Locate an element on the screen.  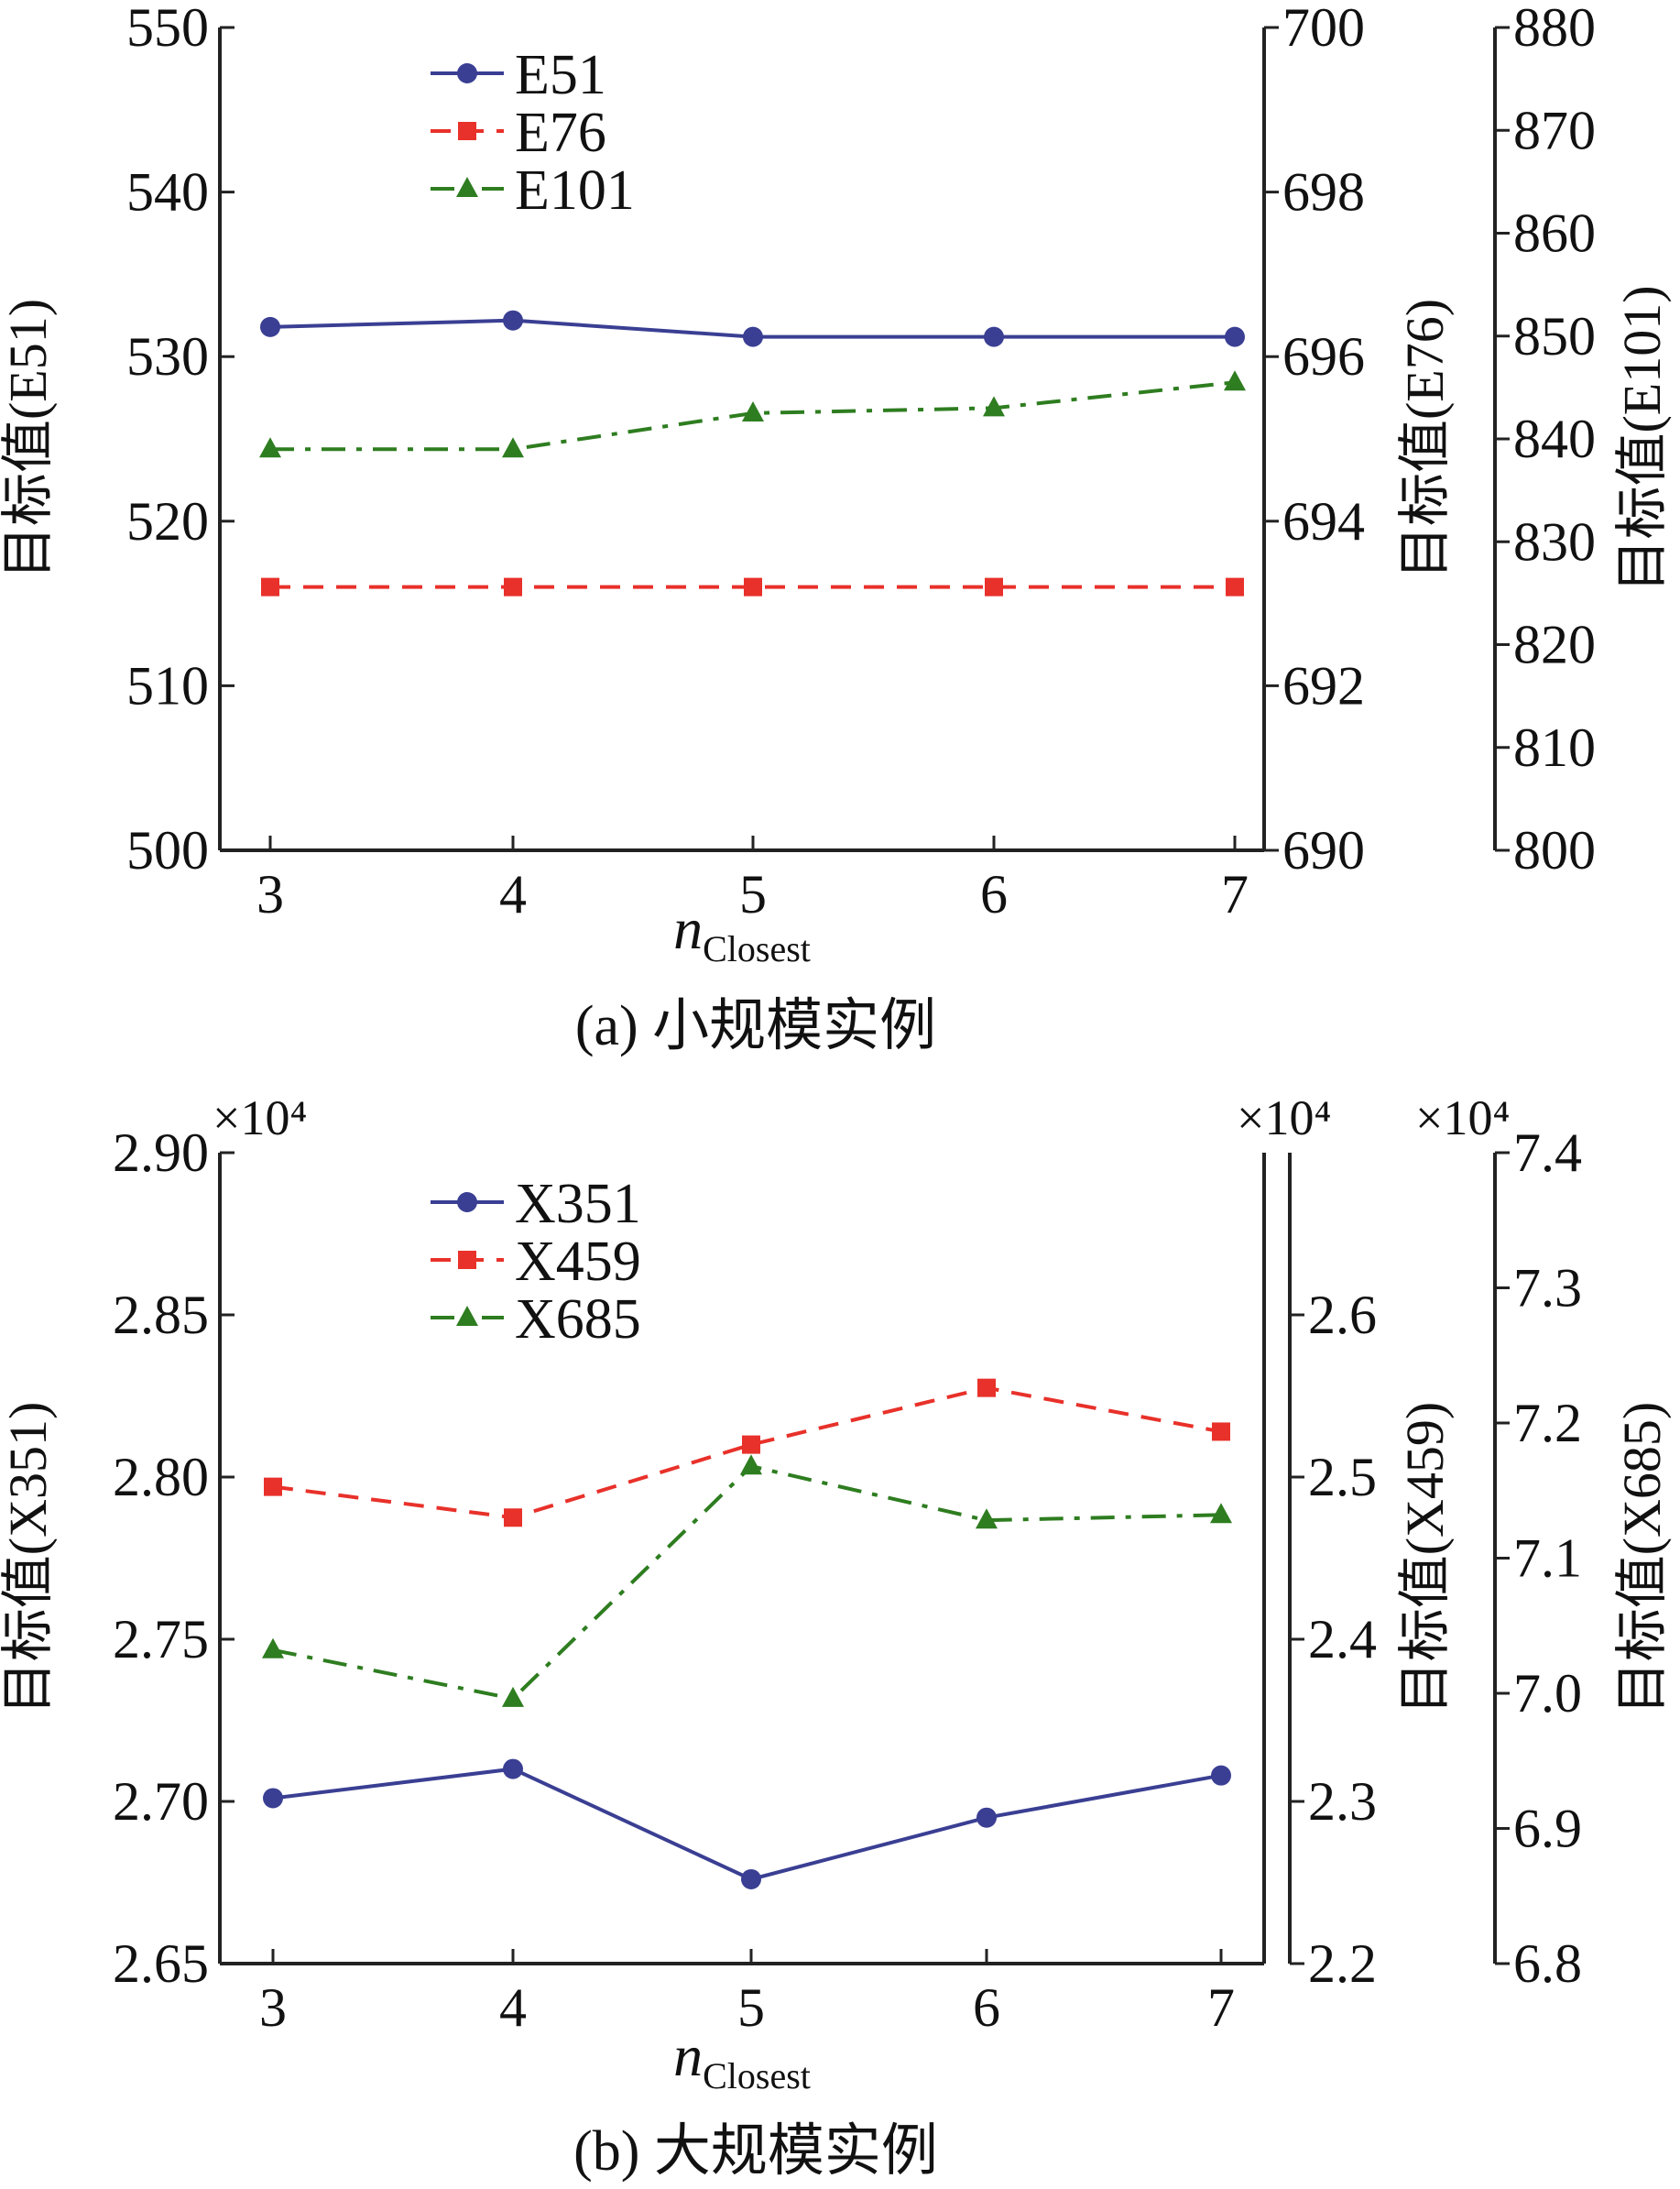
panel1-x-tick-label: 6 is located at coordinates (994, 894).